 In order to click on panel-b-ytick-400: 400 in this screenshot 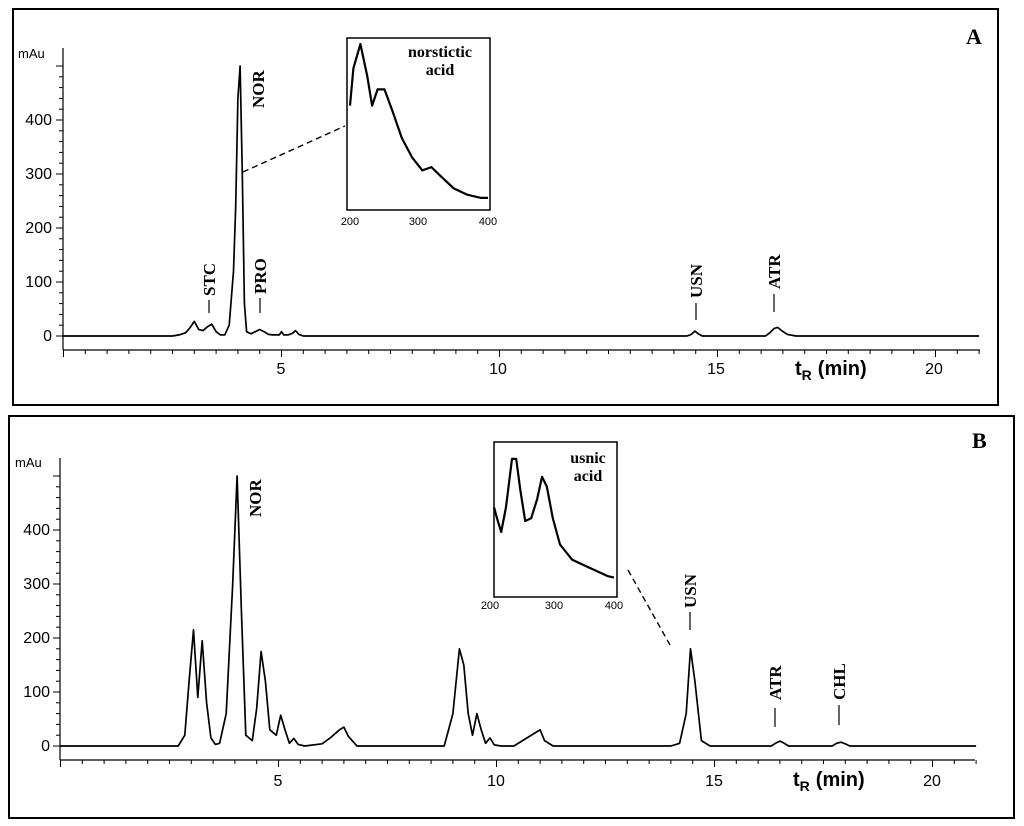, I will do `click(36, 530)`.